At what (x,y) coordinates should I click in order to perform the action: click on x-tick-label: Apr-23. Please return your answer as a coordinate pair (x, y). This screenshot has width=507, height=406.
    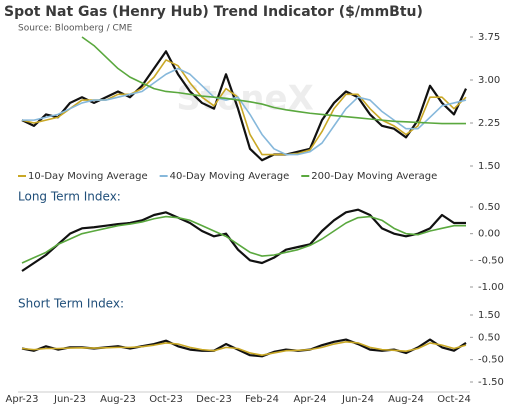
    Looking at the image, I should click on (22, 399).